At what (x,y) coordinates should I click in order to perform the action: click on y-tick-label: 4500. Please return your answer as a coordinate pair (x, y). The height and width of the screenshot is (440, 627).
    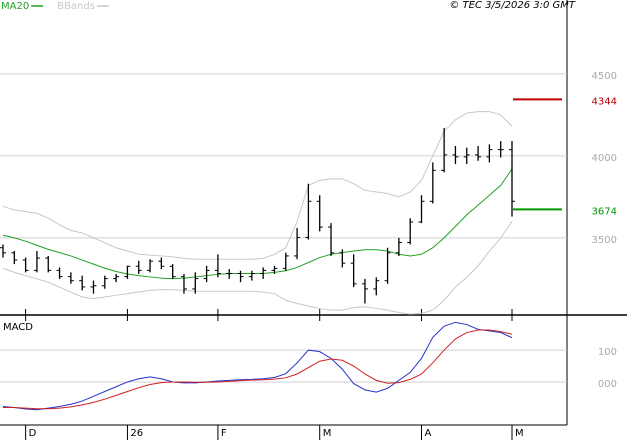
    Looking at the image, I should click on (604, 76).